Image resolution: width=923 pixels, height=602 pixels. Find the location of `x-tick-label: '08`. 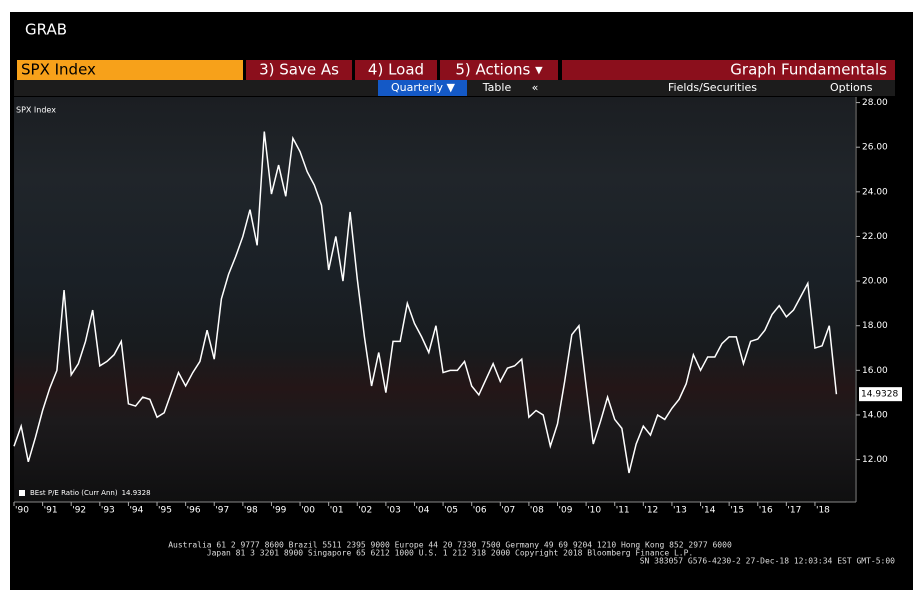

x-tick-label: '08 is located at coordinates (537, 511).